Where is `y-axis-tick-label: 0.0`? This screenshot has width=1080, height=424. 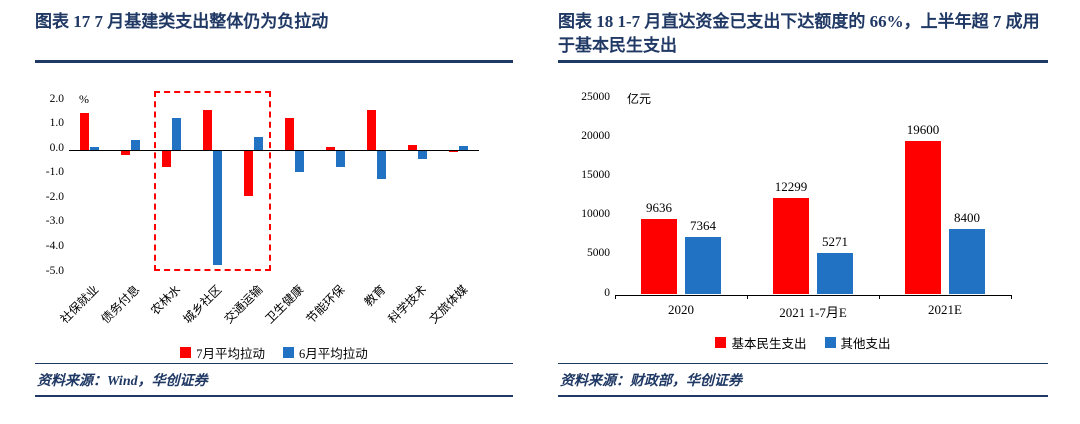
y-axis-tick-label: 0.0 is located at coordinates (56, 147).